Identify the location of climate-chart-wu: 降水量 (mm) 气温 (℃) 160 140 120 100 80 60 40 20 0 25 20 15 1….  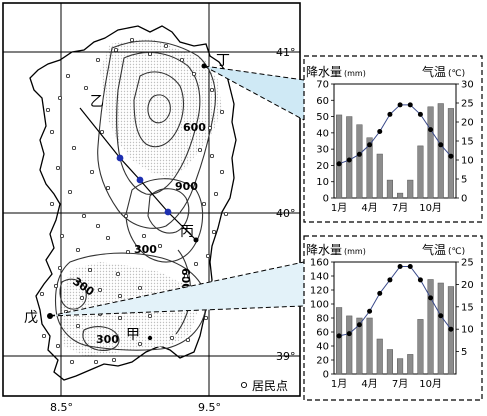
(390, 316).